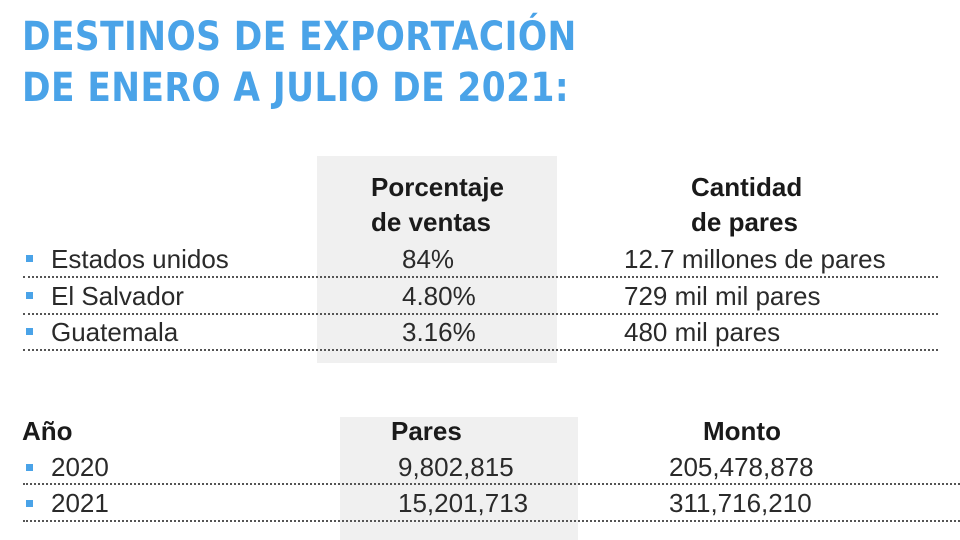 This screenshot has height=540, width=960. What do you see at coordinates (117, 296) in the screenshot?
I see `country-name: El Salvador` at bounding box center [117, 296].